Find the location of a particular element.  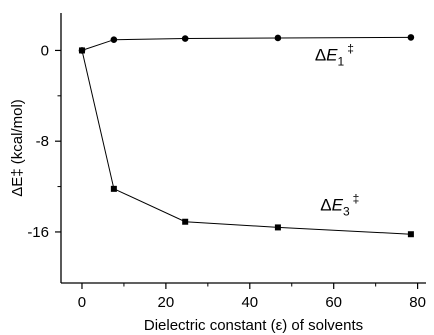

y-axis-title: ΔE‡ (kcal/mol) is located at coordinates (17, 148).